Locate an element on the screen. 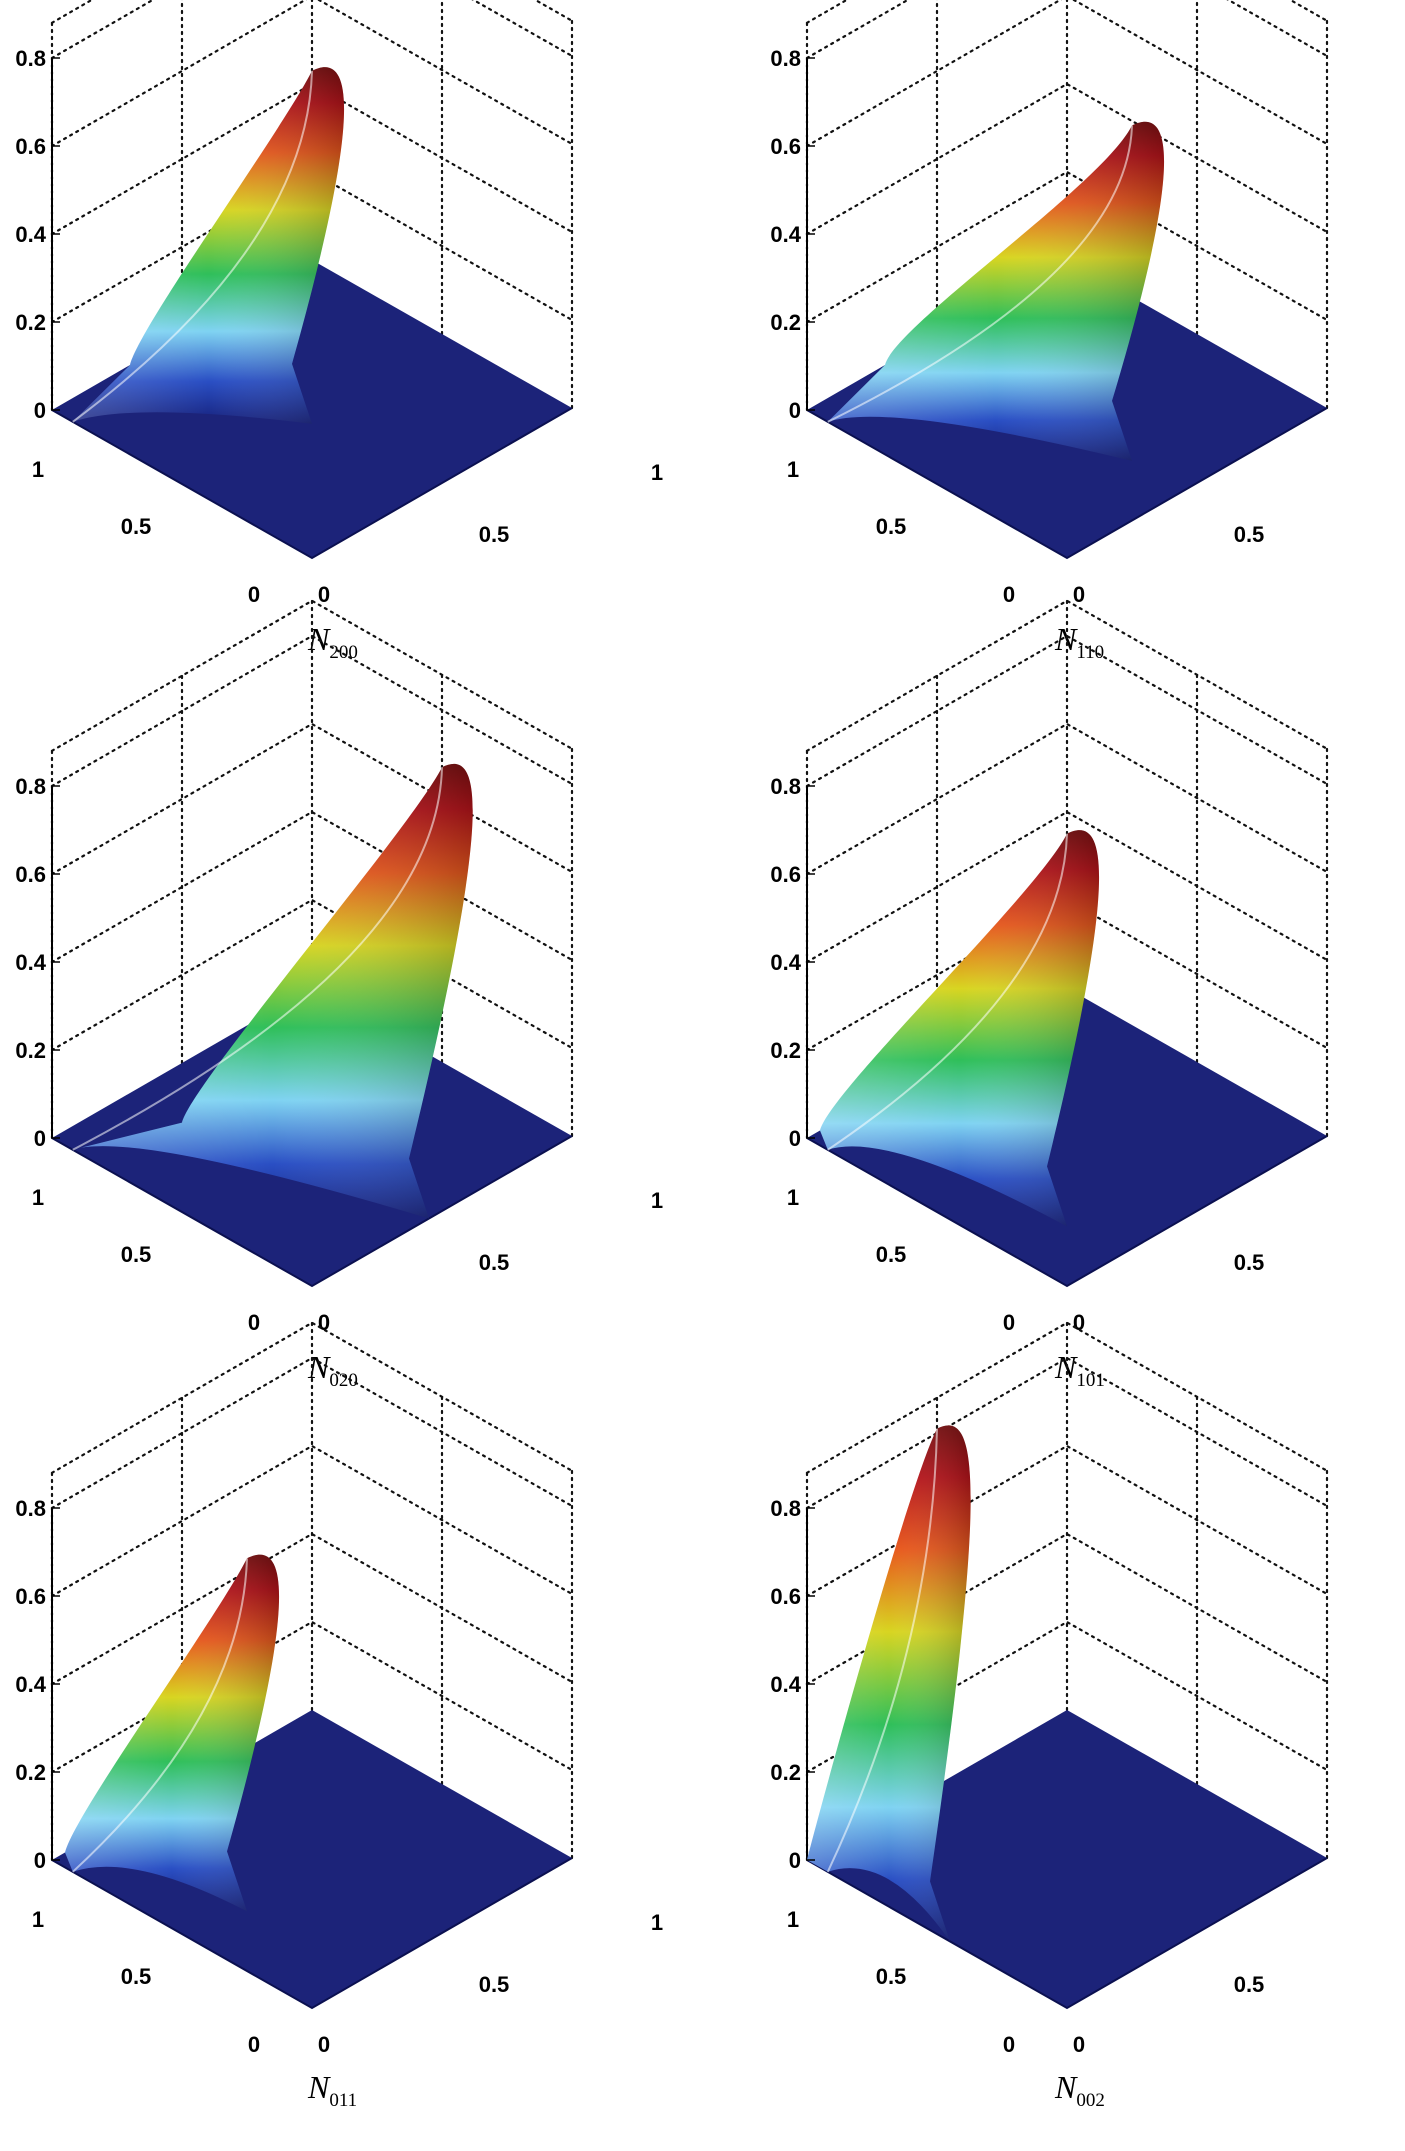  caption-002: N002 is located at coordinates (1079, 2090).